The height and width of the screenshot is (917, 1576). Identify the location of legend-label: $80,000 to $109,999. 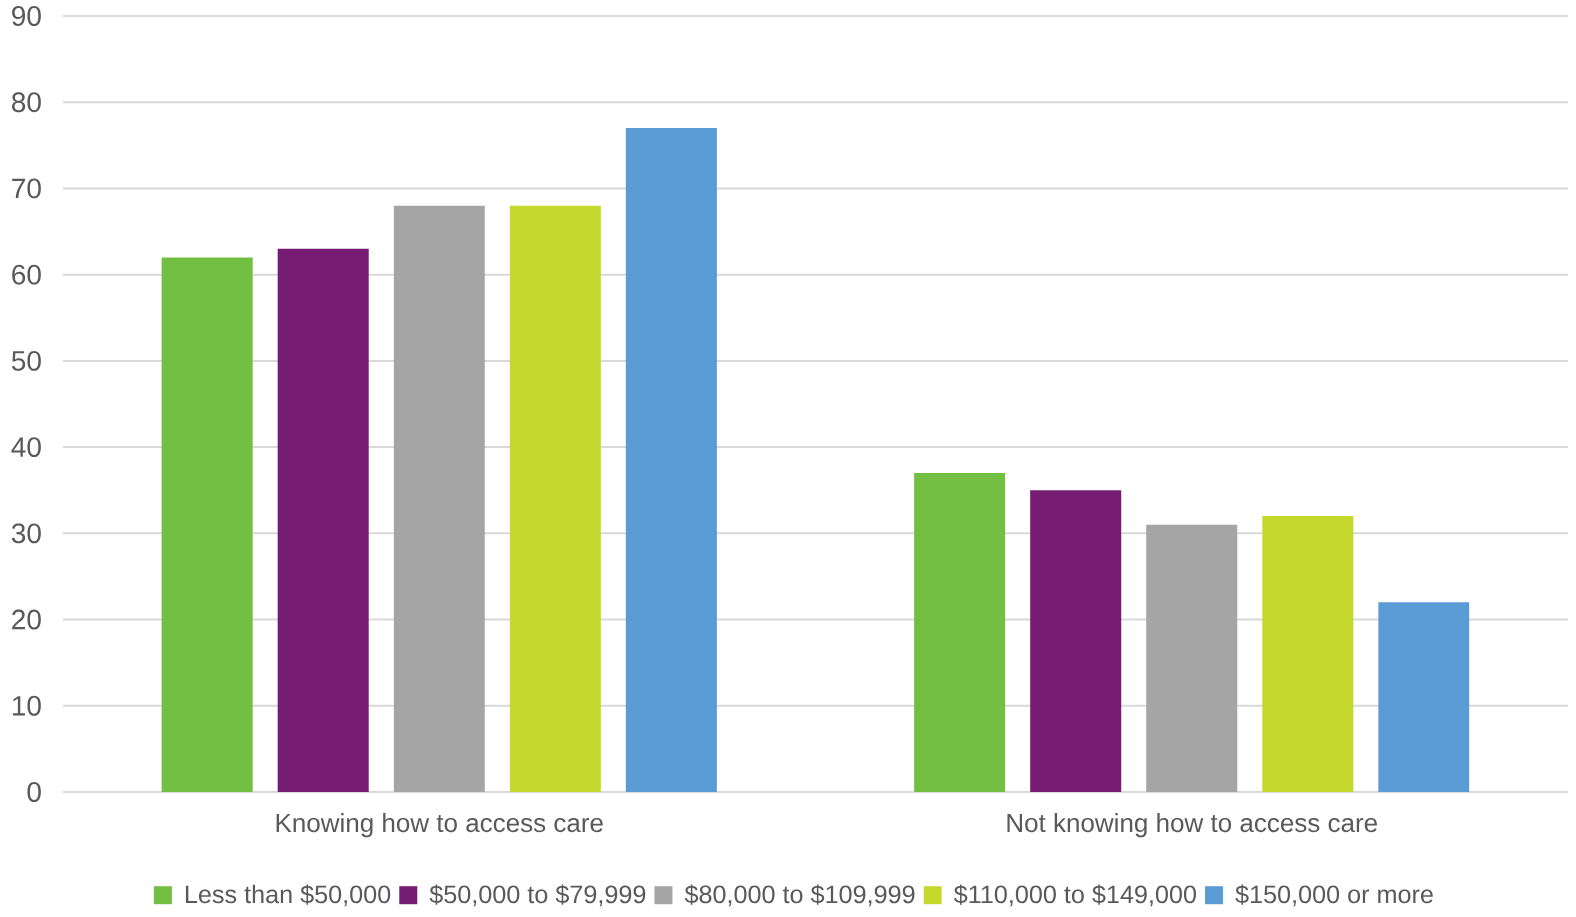
(799, 895).